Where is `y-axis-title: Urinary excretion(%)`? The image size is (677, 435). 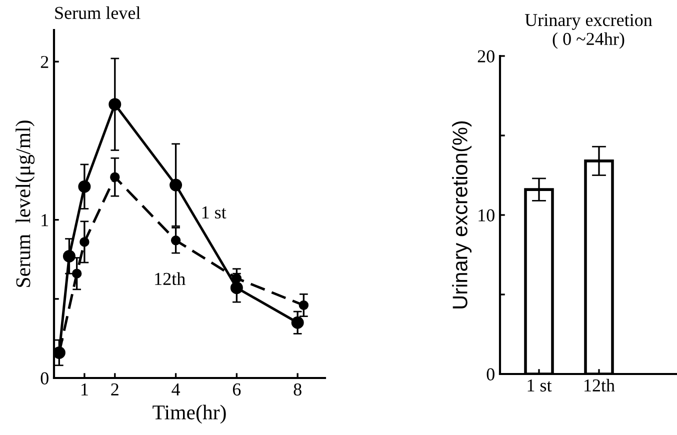
y-axis-title: Urinary excretion(%) is located at coordinates (462, 214).